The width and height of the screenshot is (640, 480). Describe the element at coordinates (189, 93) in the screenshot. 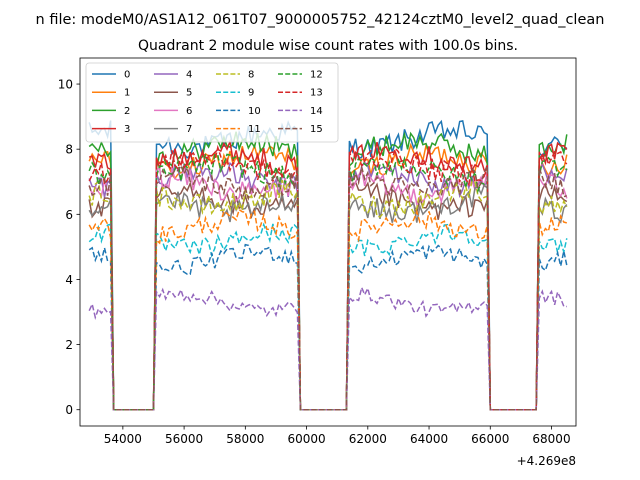

I see `legend-label-5: 5` at that location.